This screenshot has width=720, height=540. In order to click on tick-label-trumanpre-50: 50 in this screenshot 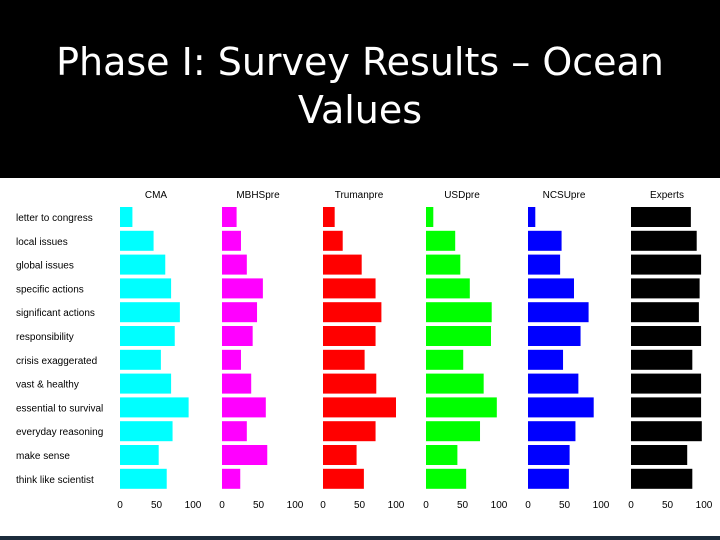, I will do `click(360, 505)`.